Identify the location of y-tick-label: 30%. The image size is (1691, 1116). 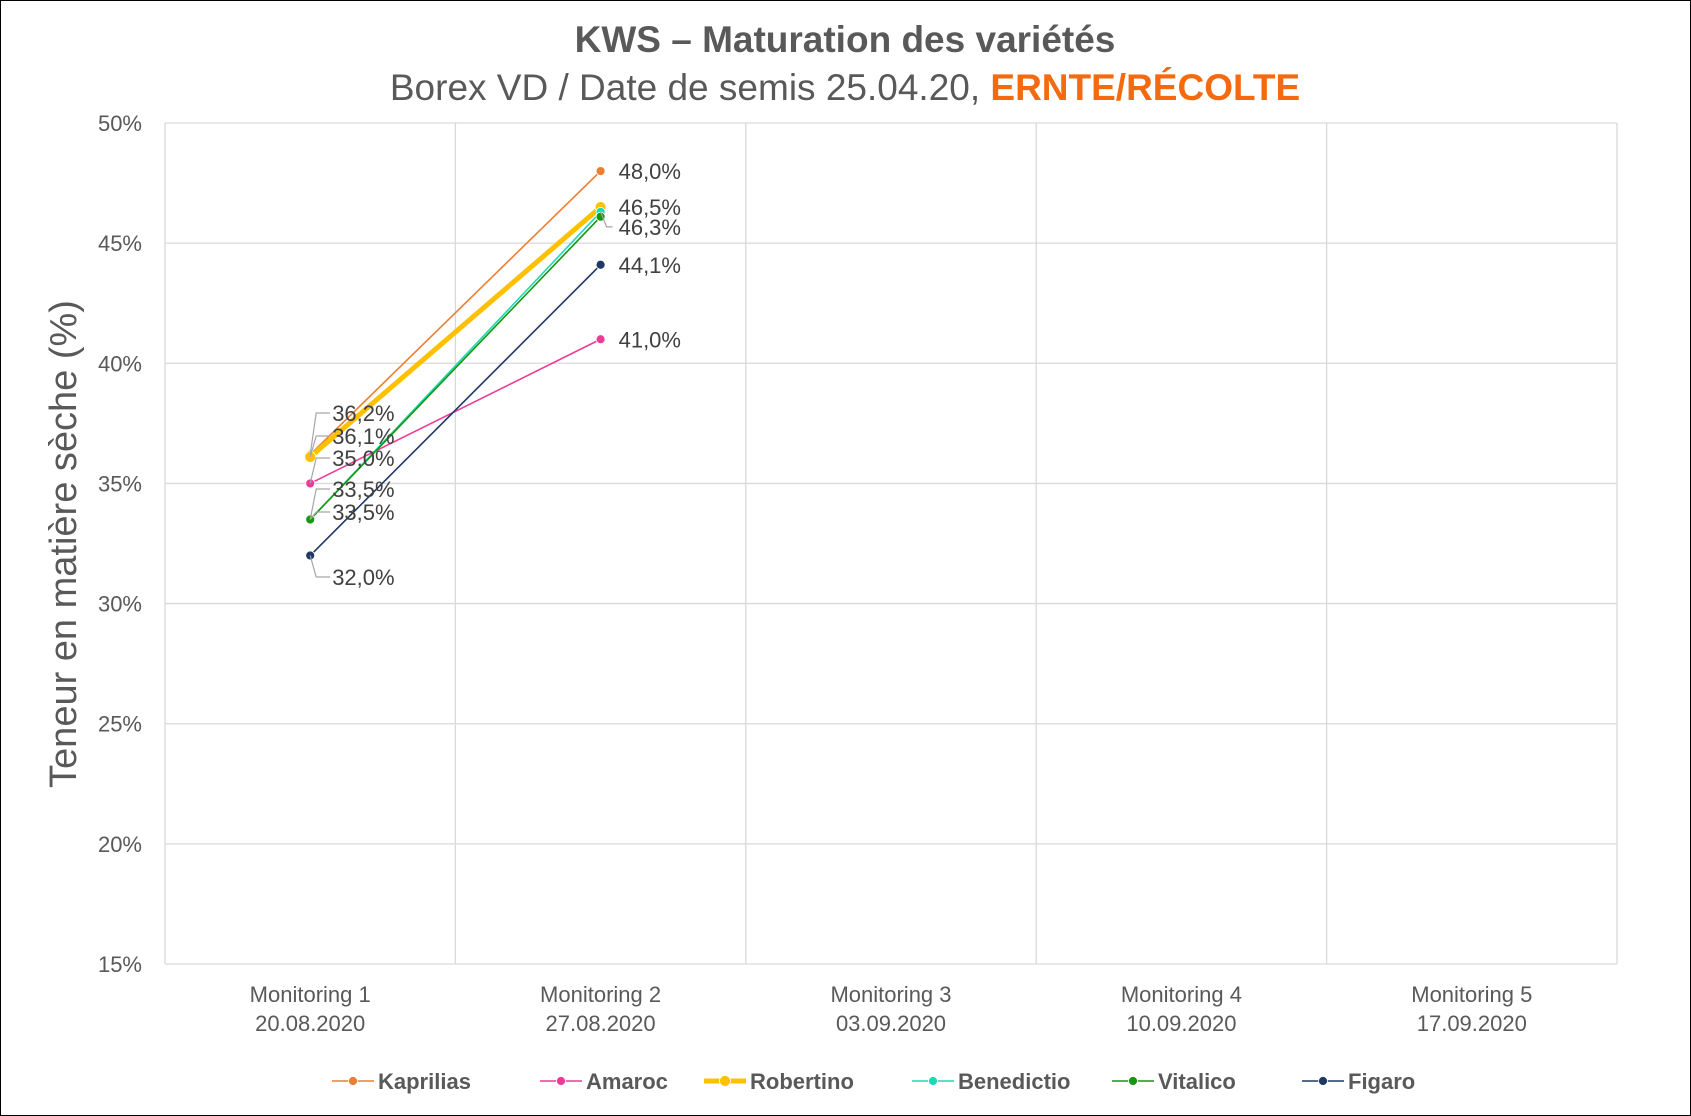
(120, 604).